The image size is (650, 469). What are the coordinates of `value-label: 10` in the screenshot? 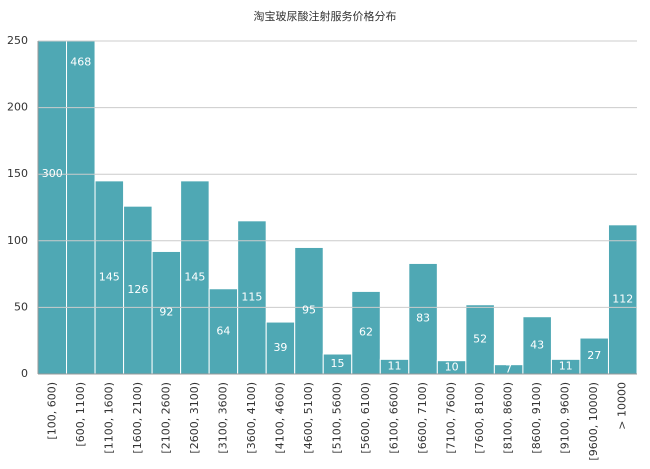 It's located at (452, 366).